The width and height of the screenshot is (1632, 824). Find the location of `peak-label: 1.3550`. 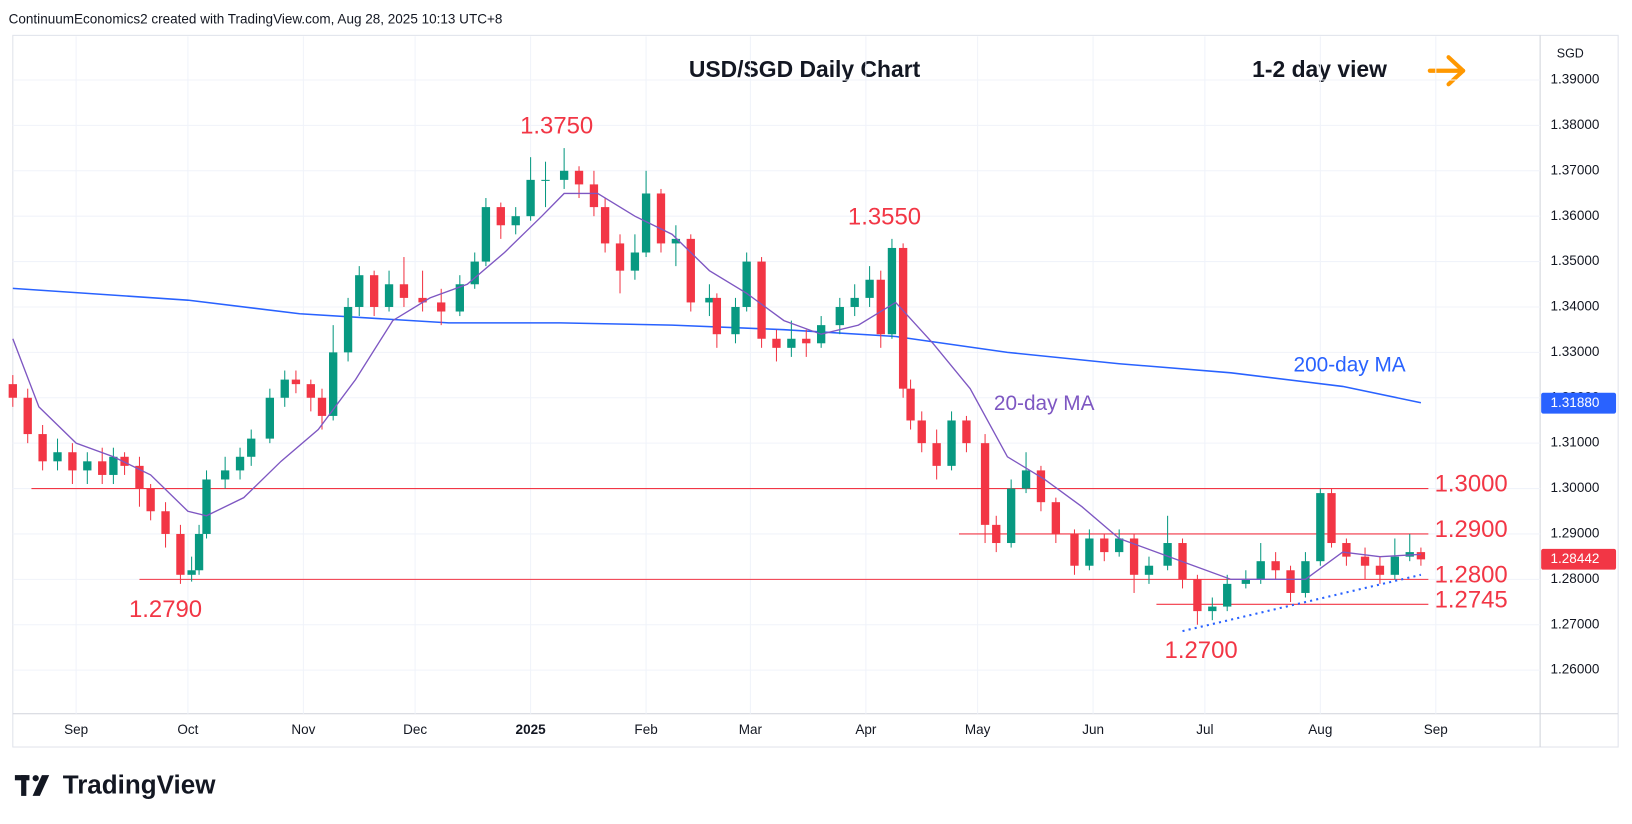

peak-label: 1.3550 is located at coordinates (884, 216).